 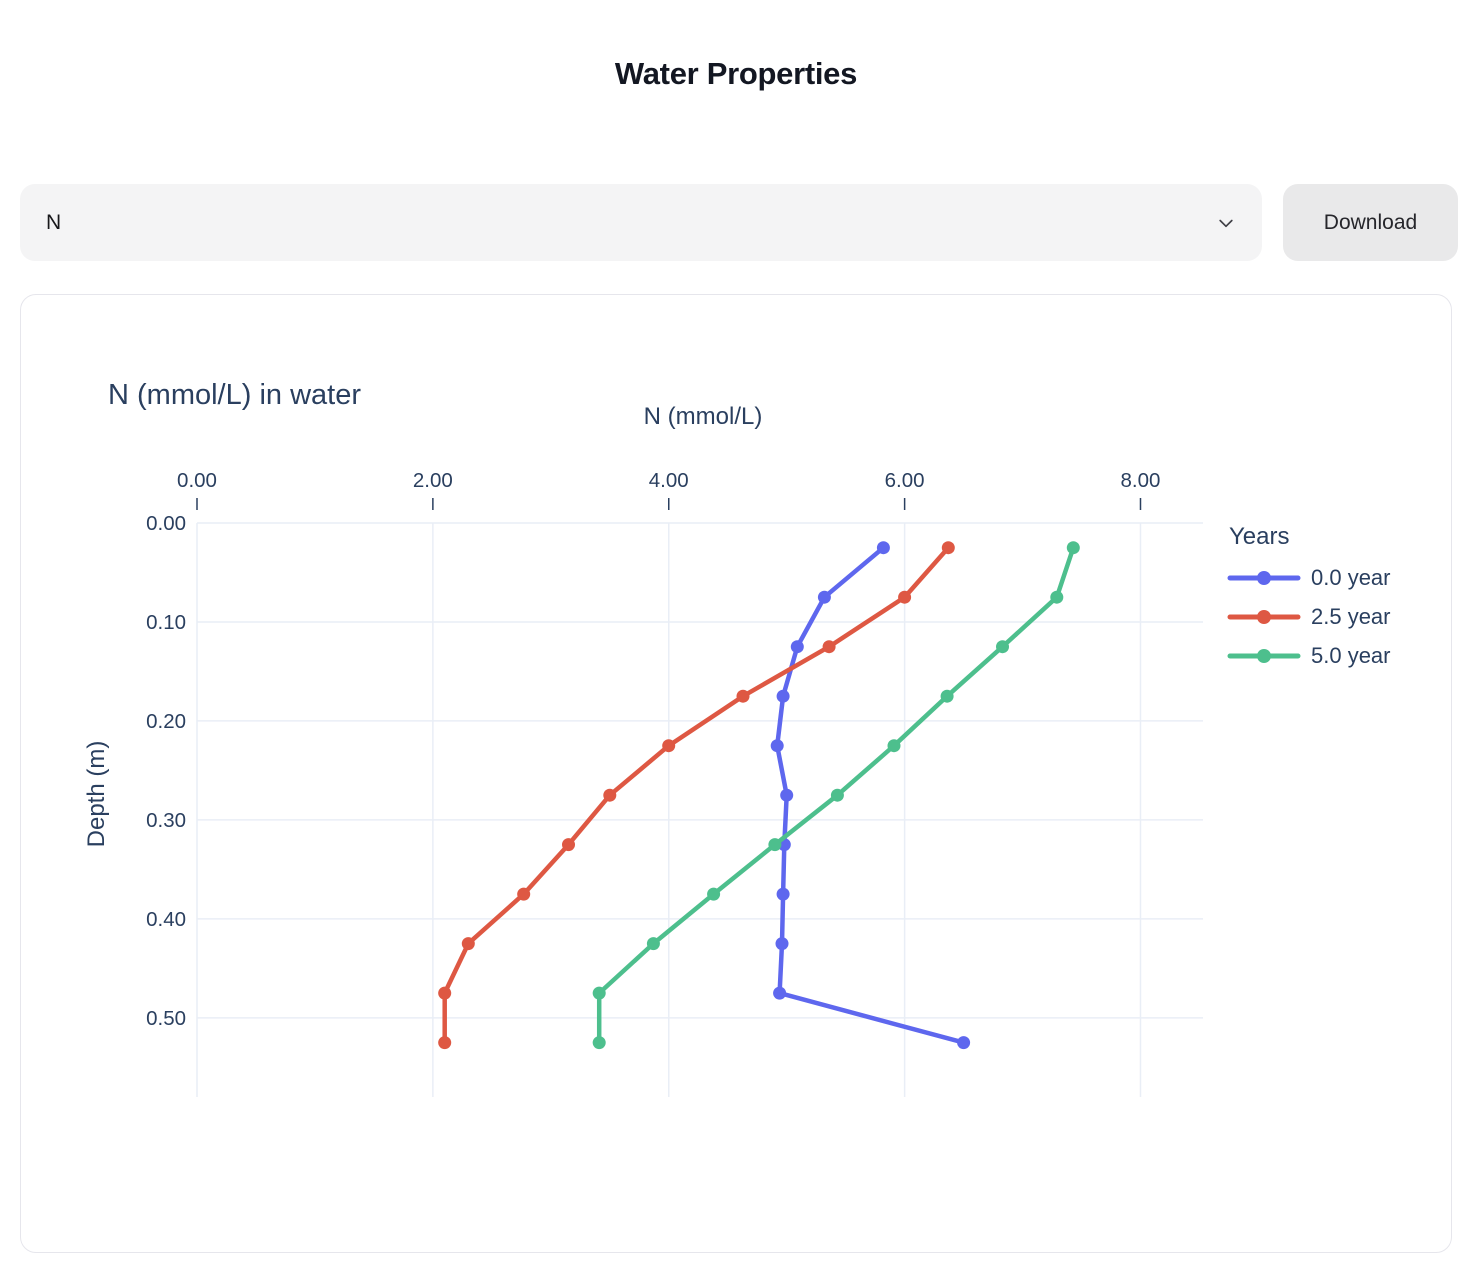 What do you see at coordinates (905, 480) in the screenshot?
I see `x-tick-label: 6.00` at bounding box center [905, 480].